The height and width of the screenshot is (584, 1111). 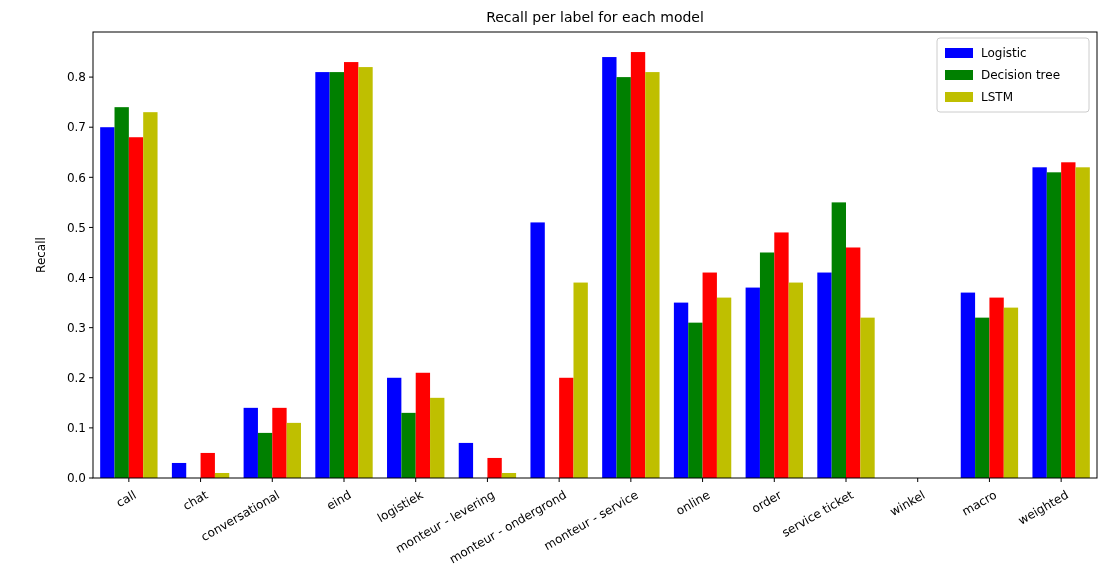 What do you see at coordinates (76, 377) in the screenshot?
I see `y-tick-label: 0.2` at bounding box center [76, 377].